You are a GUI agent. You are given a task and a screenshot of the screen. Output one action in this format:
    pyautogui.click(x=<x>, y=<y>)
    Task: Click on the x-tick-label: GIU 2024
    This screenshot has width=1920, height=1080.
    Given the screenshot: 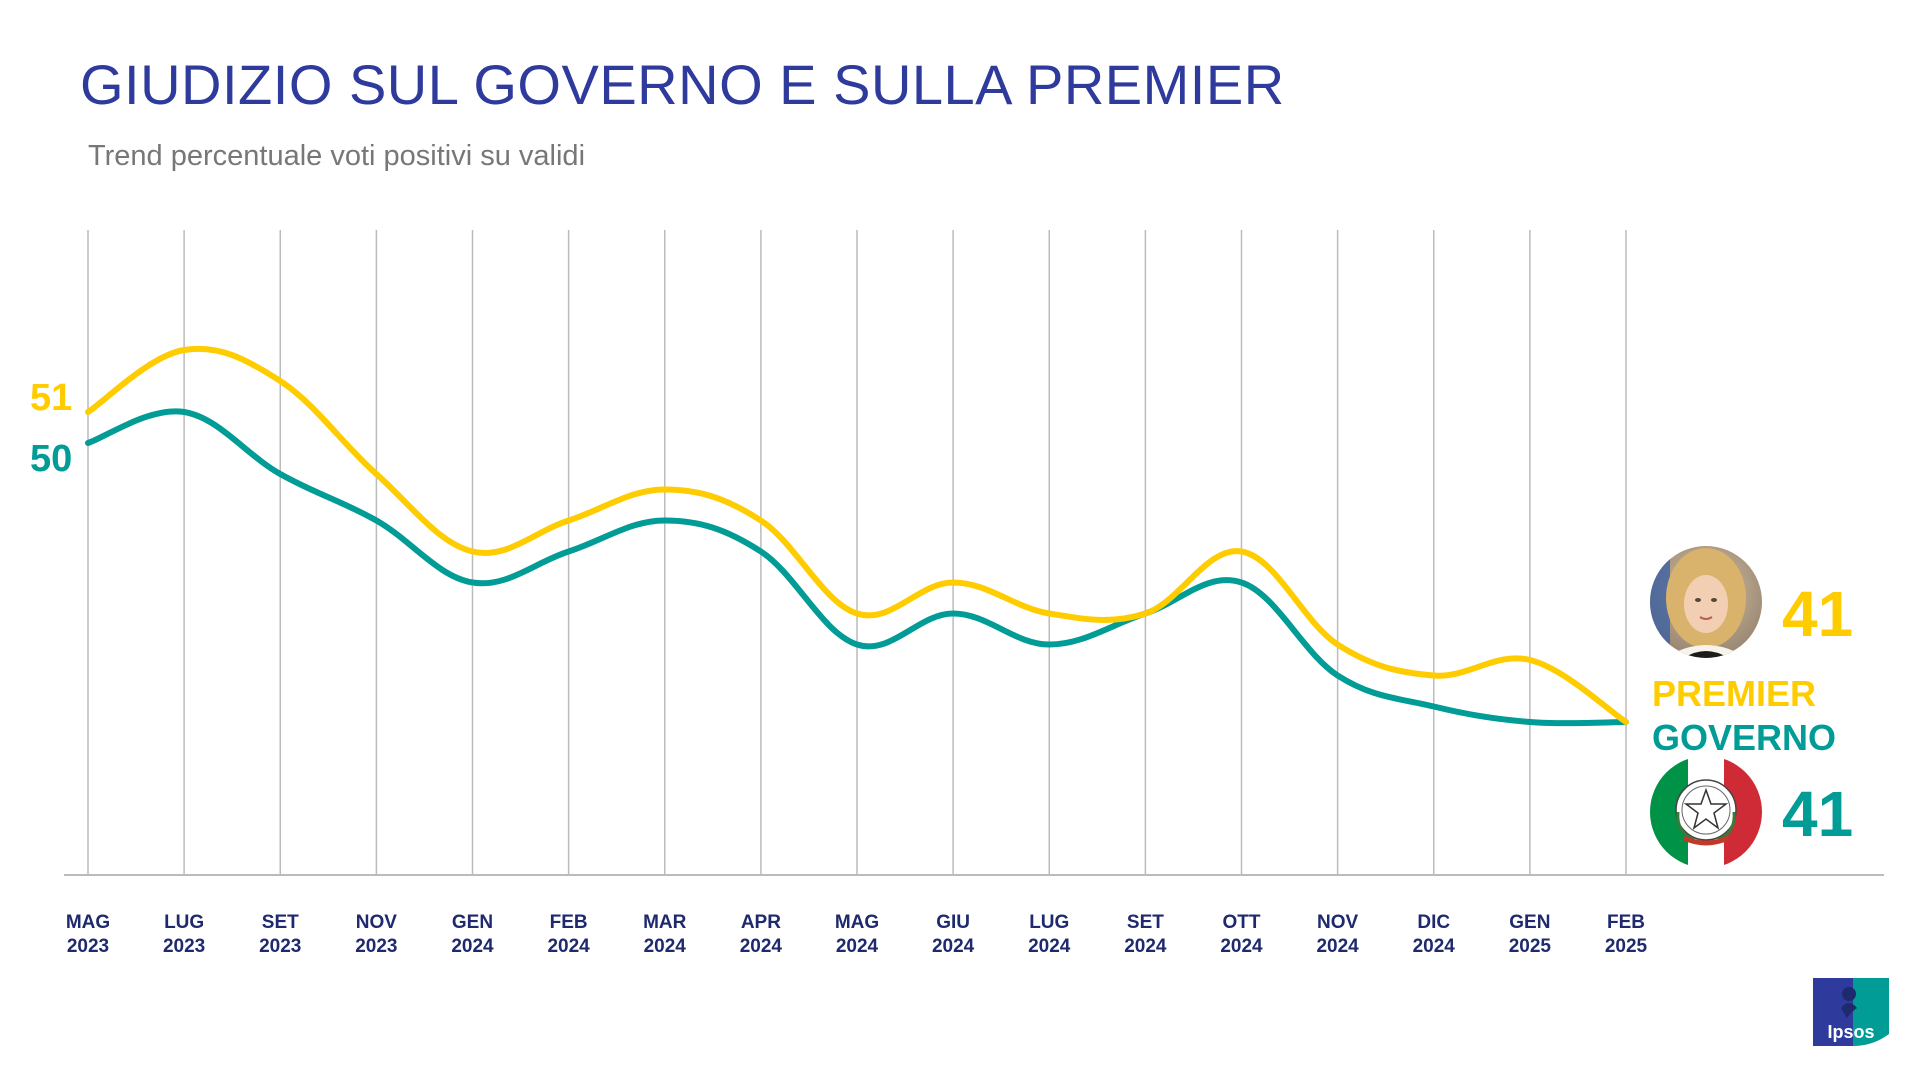 What is the action you would take?
    pyautogui.click(x=953, y=934)
    